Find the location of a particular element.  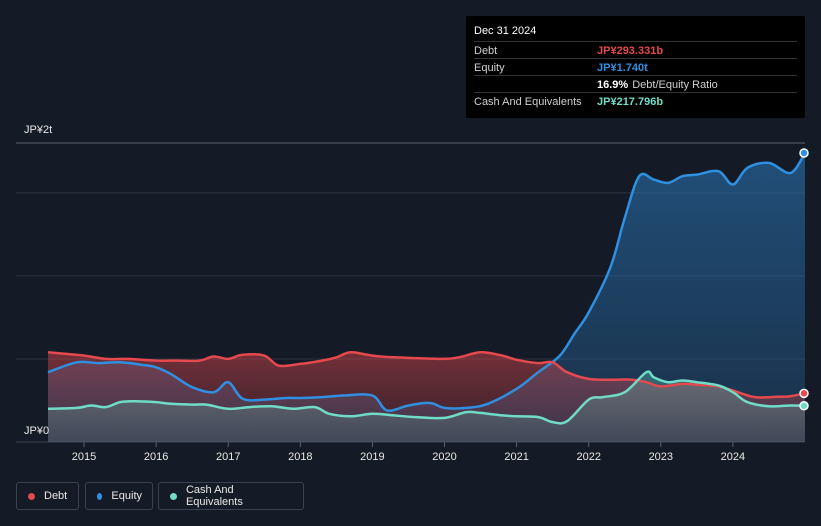

x-tick-label: 2019 is located at coordinates (372, 457).